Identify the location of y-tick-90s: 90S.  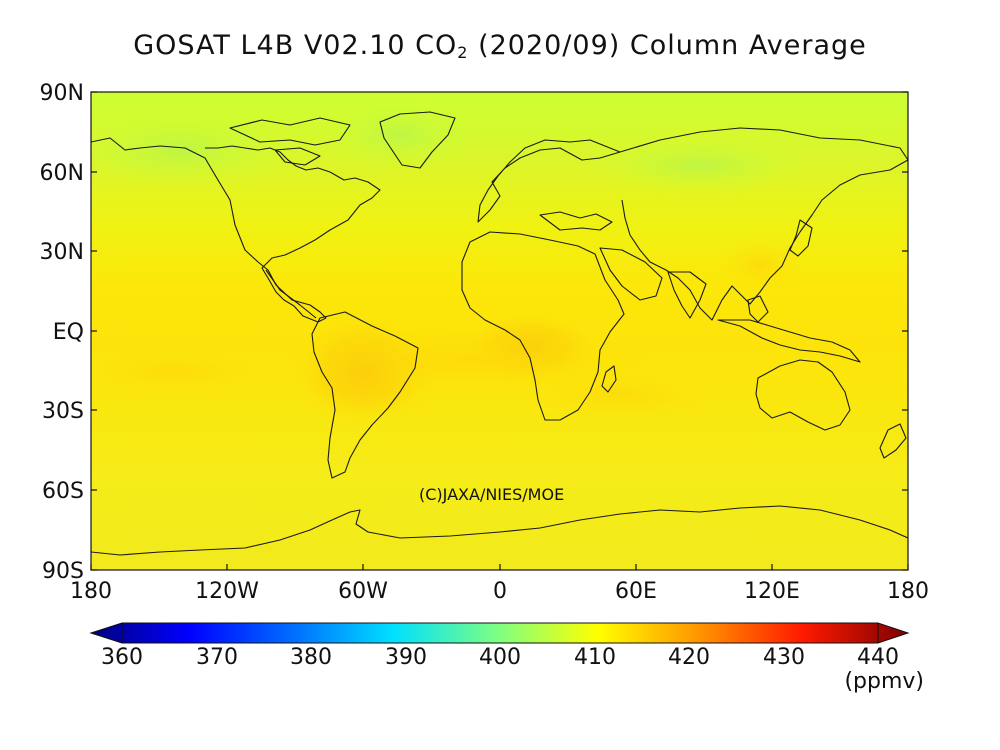
(63, 571).